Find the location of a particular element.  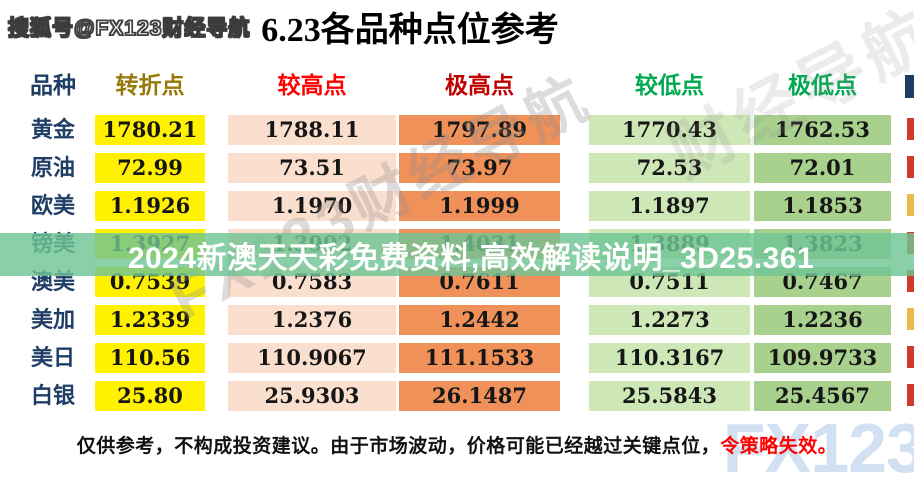

higher-value: 110.9067 is located at coordinates (312, 358).